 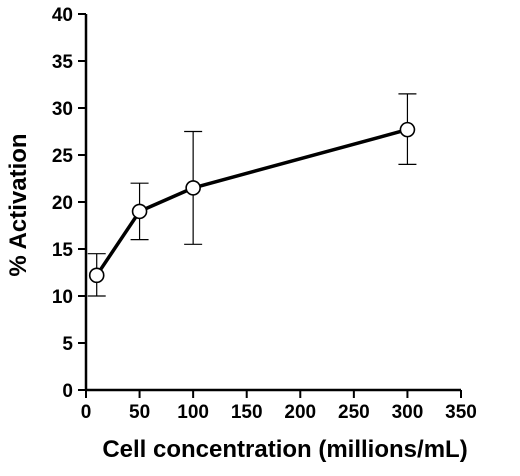 What do you see at coordinates (354, 412) in the screenshot?
I see `x-tick-label: 250` at bounding box center [354, 412].